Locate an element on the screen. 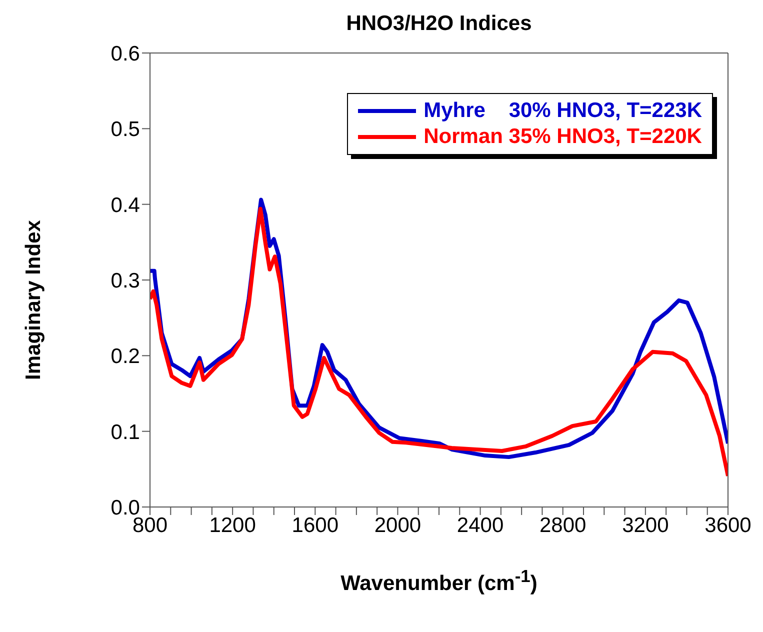  legend-label: Myhre 30% HNO3, T=223K is located at coordinates (563, 111).